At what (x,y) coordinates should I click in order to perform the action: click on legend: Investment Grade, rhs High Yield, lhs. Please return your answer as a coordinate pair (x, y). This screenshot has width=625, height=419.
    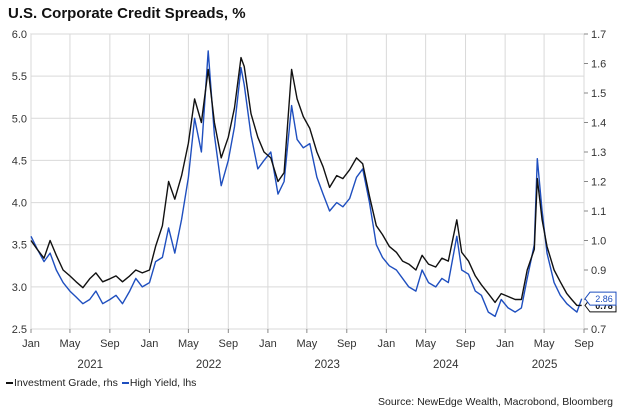
    Looking at the image, I should click on (103, 383).